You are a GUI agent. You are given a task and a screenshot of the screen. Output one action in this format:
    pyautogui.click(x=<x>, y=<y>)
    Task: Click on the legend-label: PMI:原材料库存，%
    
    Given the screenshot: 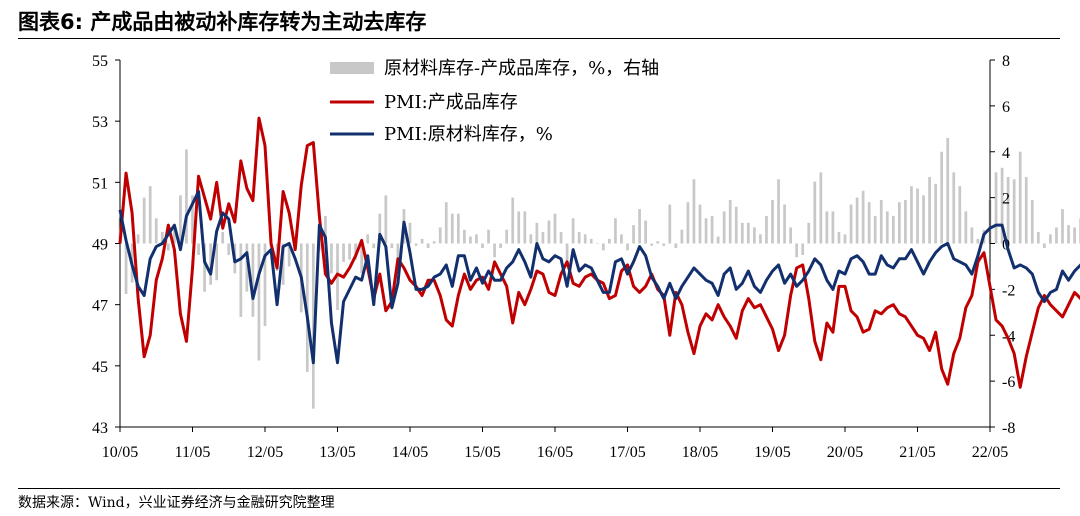 What is the action you would take?
    pyautogui.click(x=468, y=134)
    